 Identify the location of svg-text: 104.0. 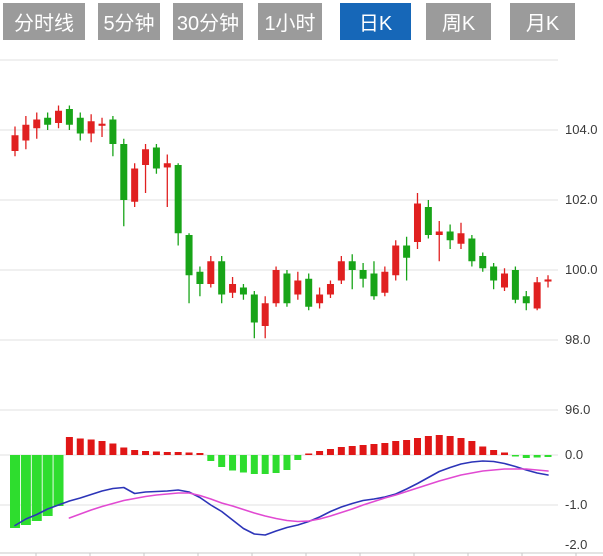
(581, 129).